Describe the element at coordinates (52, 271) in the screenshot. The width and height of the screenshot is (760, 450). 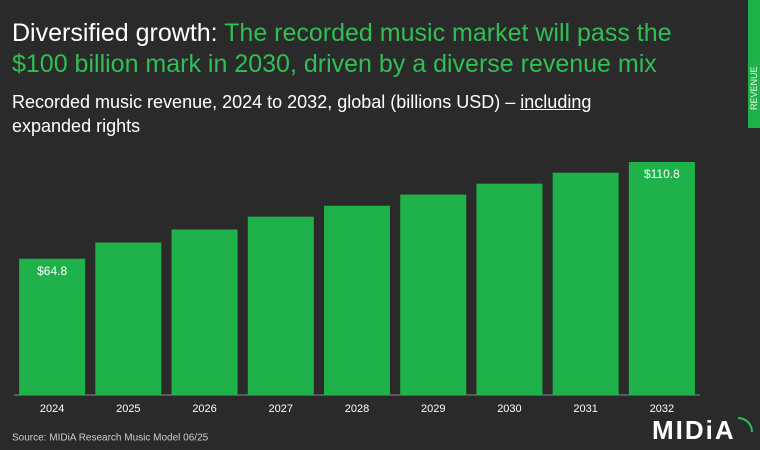
I see `value-label: $64.8` at that location.